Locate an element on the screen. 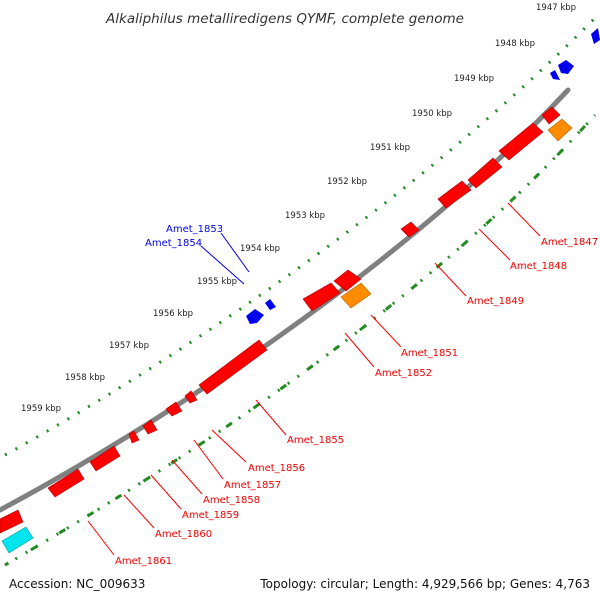 This screenshot has height=600, width=600. gene-label-amet-1861: Amet_1861 is located at coordinates (143, 561).